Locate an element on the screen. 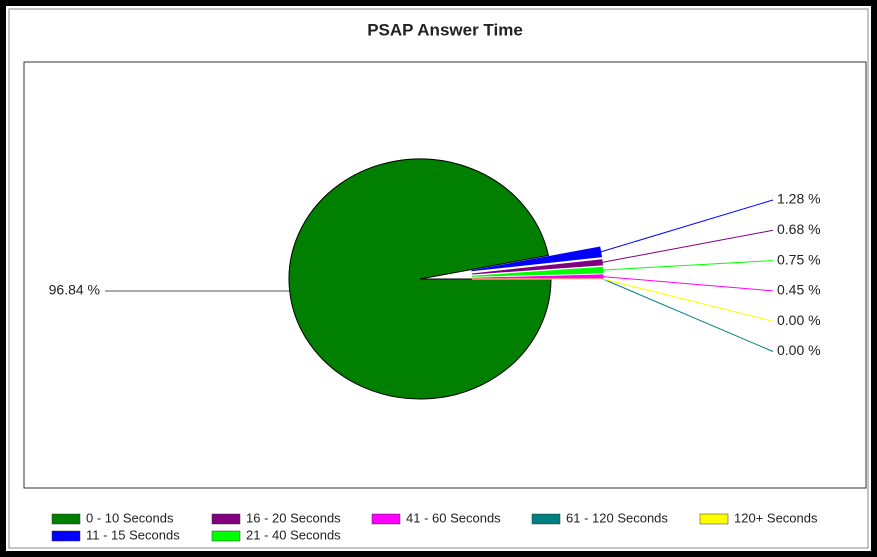  legend-label: 21 - 40 Seconds is located at coordinates (293, 534).